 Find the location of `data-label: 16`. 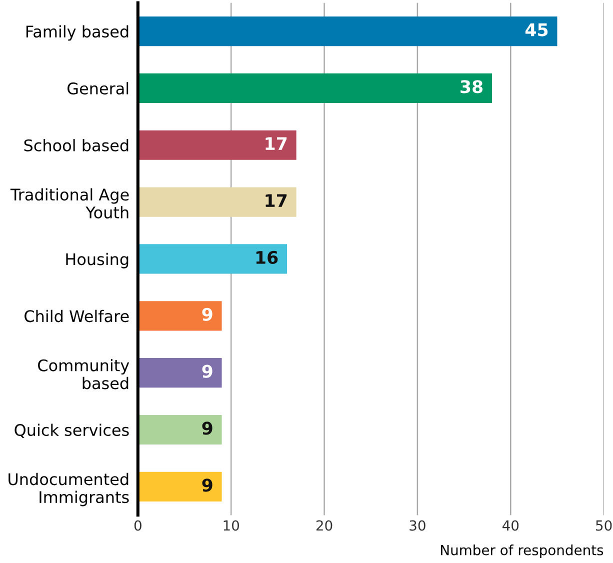

data-label: 16 is located at coordinates (267, 257).